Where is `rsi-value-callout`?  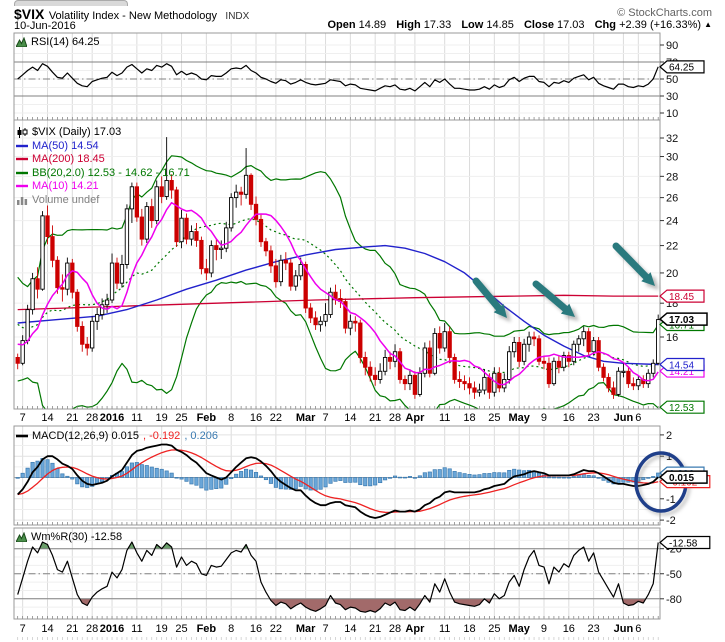 rsi-value-callout is located at coordinates (682, 67).